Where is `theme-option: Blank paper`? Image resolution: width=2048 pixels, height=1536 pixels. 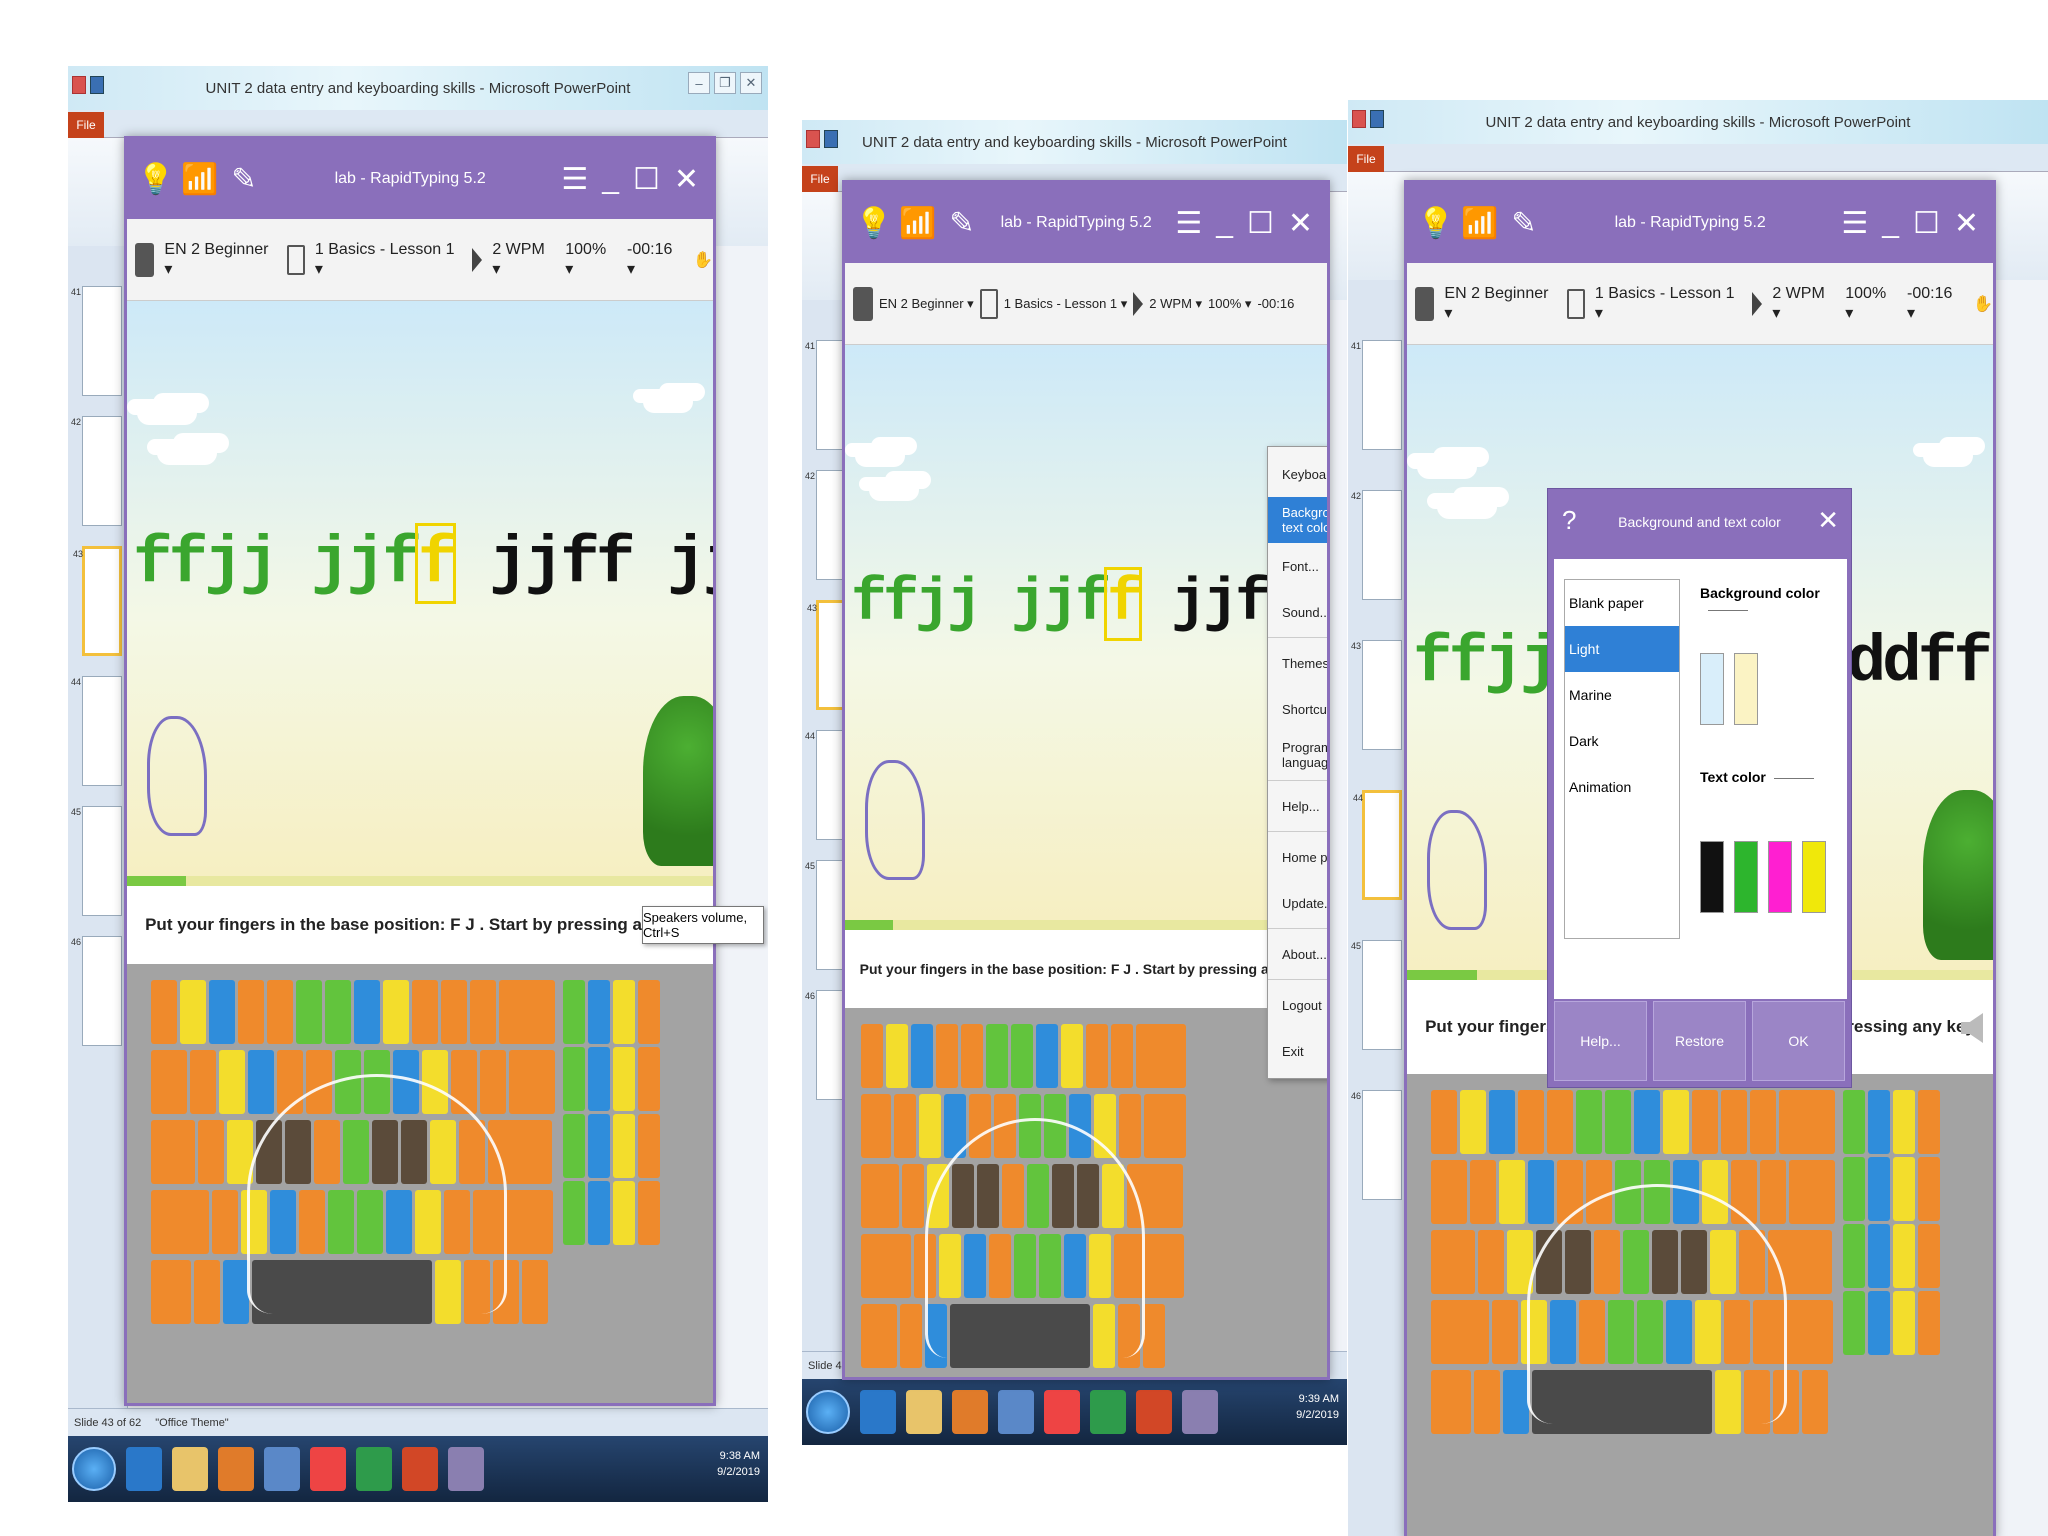
theme-option: Blank paper is located at coordinates (1606, 603).